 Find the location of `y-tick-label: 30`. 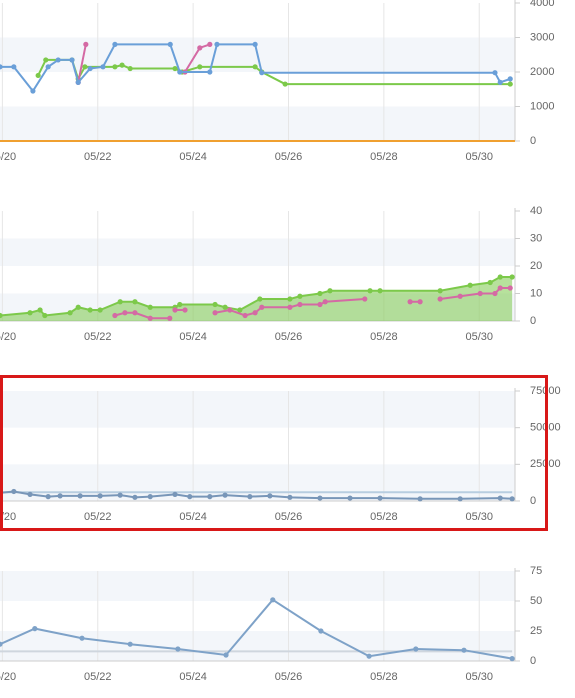

y-tick-label: 30 is located at coordinates (536, 238).